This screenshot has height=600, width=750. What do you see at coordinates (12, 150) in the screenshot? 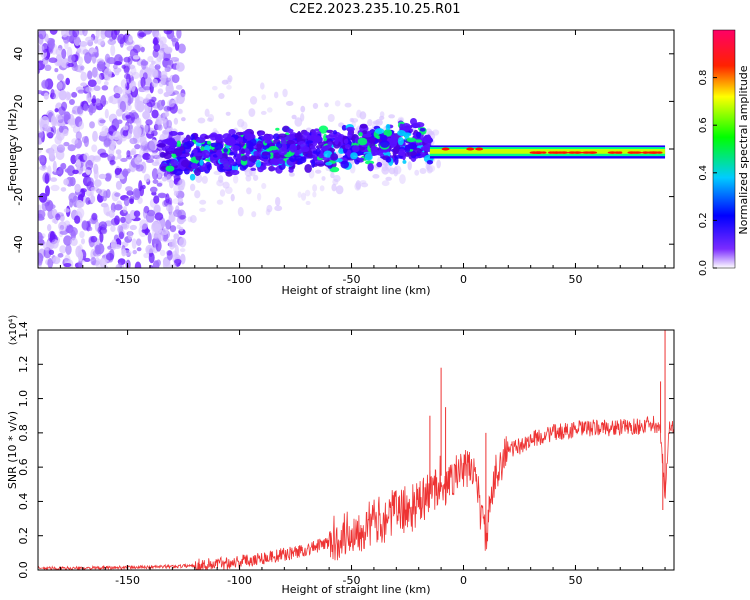
I see `top-y-axis-label: Frequency (Hz)` at bounding box center [12, 150].